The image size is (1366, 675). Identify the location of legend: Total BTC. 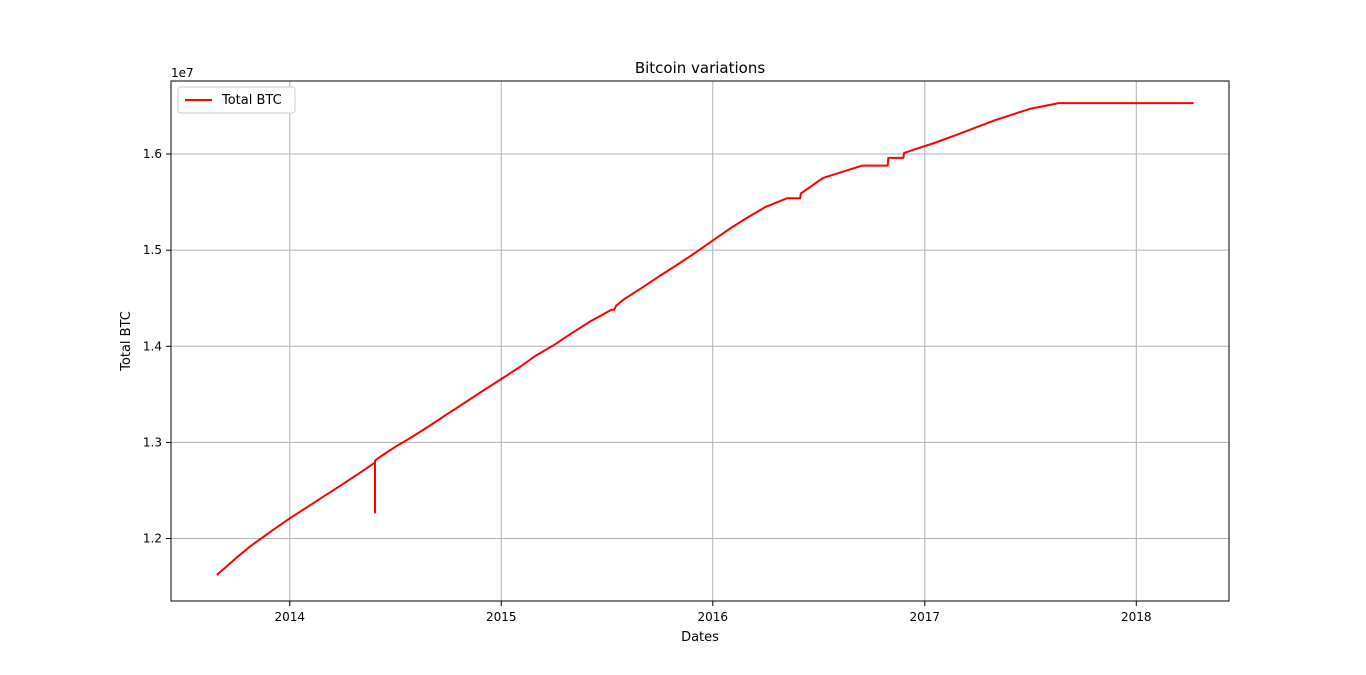
(236, 100).